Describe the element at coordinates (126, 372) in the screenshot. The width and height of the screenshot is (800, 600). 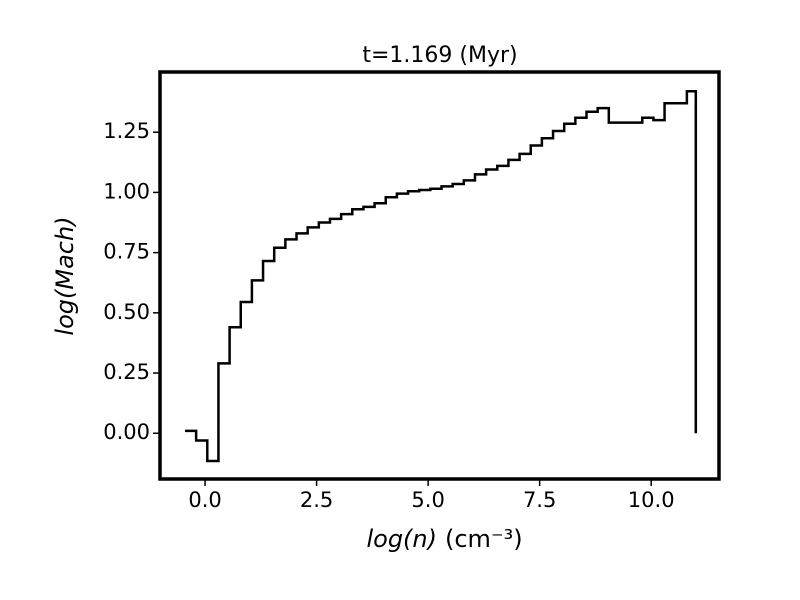
I see `y-tick-label: 0.25` at that location.